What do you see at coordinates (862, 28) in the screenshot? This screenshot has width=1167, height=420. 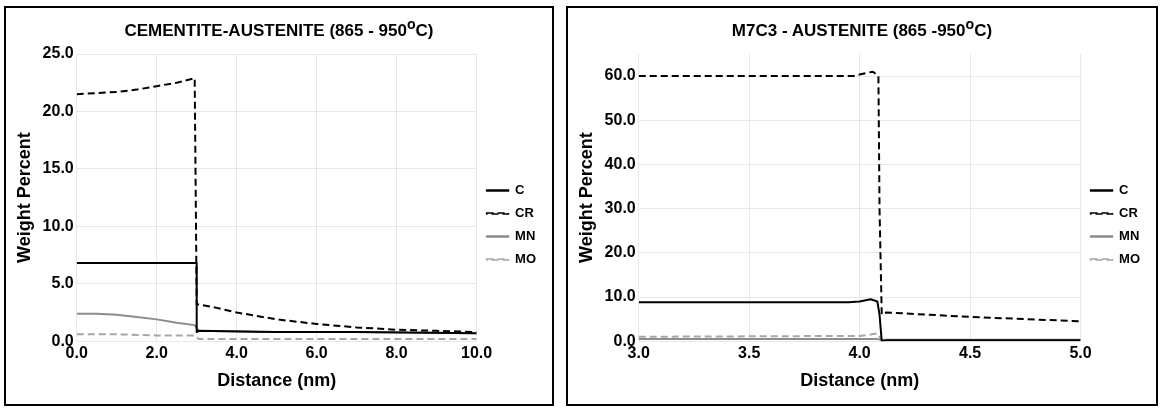 I see `chart-title: M7C3 - AUSTENITE (865 -950$^{o}$C)` at bounding box center [862, 28].